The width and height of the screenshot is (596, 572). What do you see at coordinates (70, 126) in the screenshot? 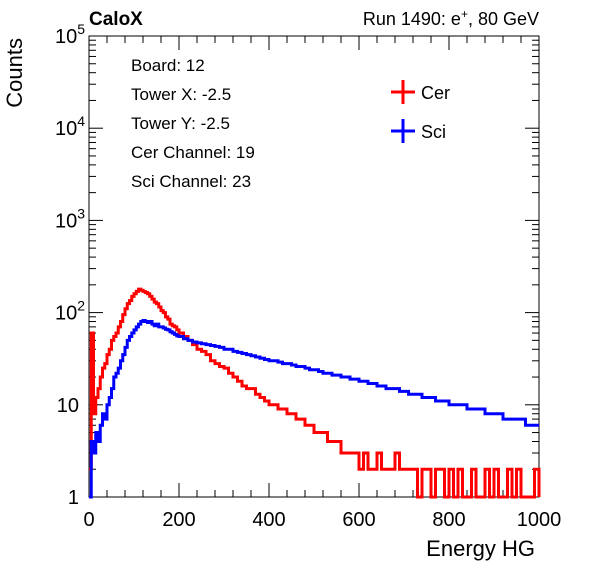
I see `y-tick-label: 10⁴` at bounding box center [70, 126].